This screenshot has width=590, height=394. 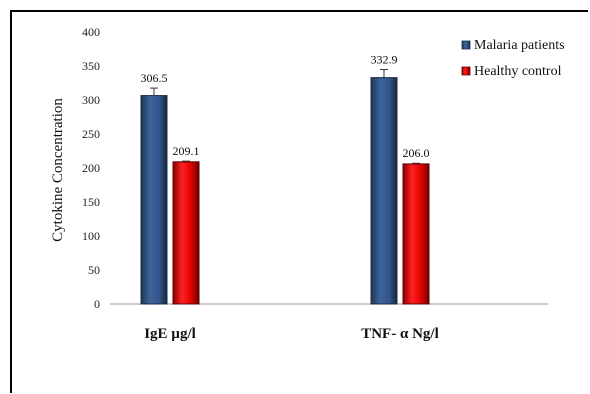 I want to click on data-labels: 306.5 209.1 332.9 206.0, so click(x=285, y=106).